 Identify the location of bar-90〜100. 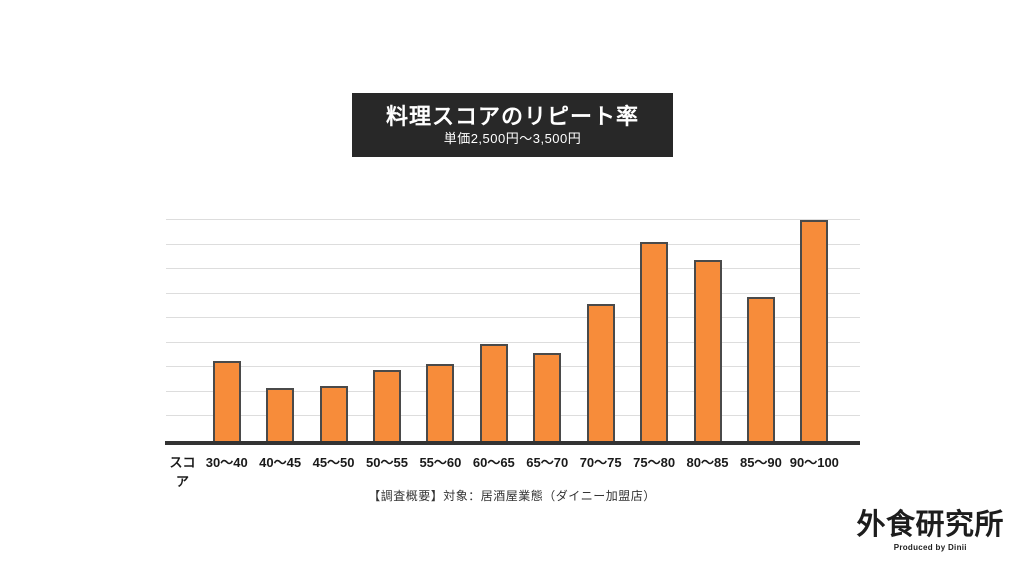
(814, 330).